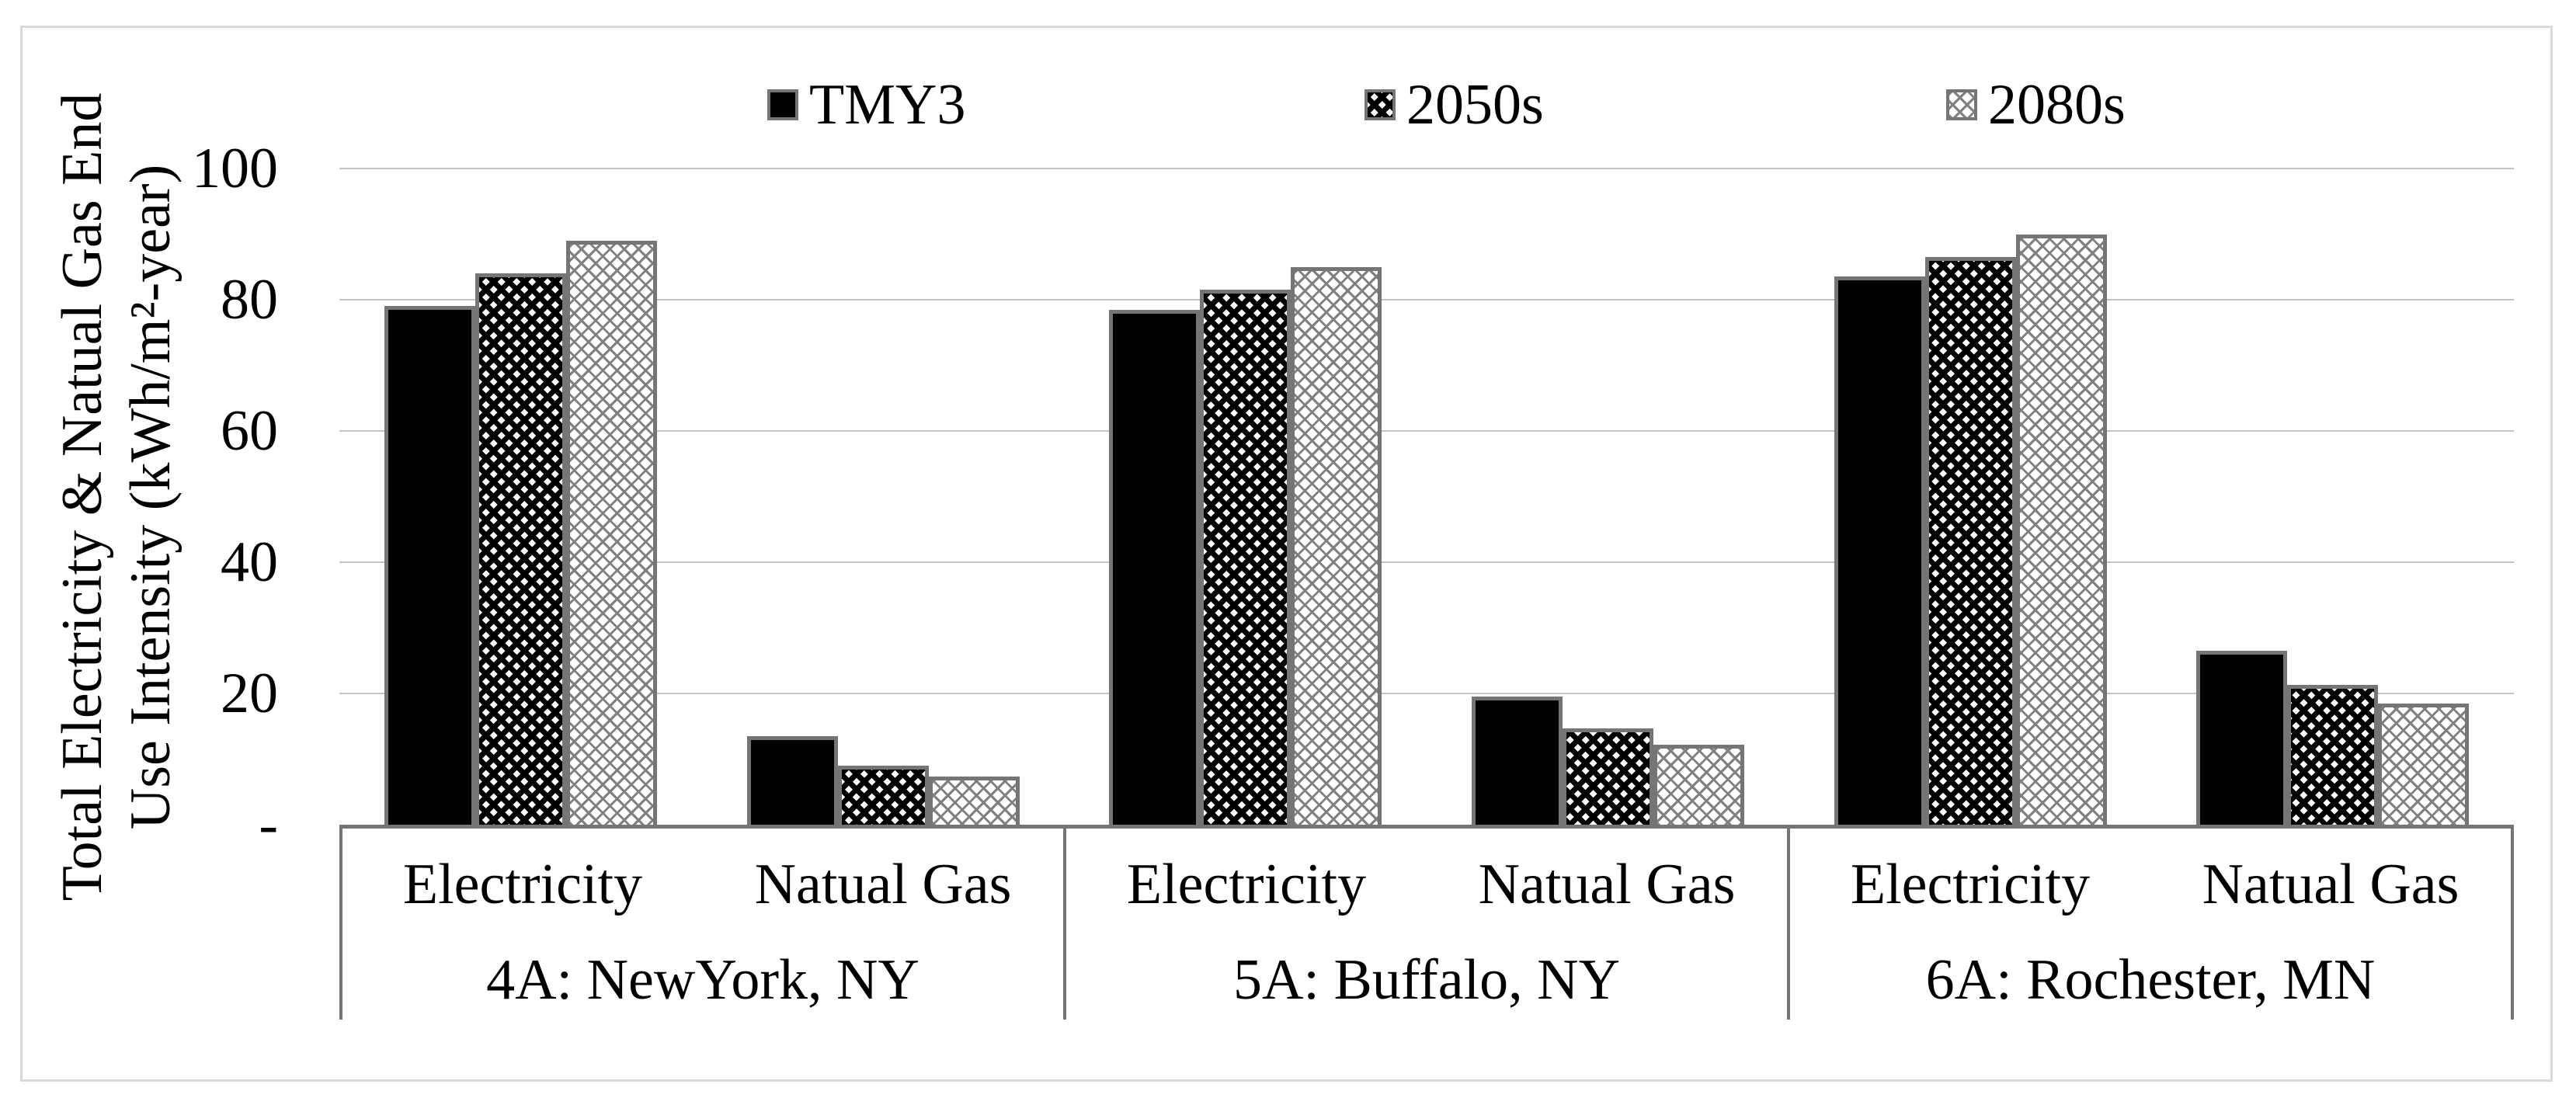 This screenshot has width=2576, height=1112. Describe the element at coordinates (1246, 884) in the screenshot. I see `category-label-1-0: Electricity` at that location.